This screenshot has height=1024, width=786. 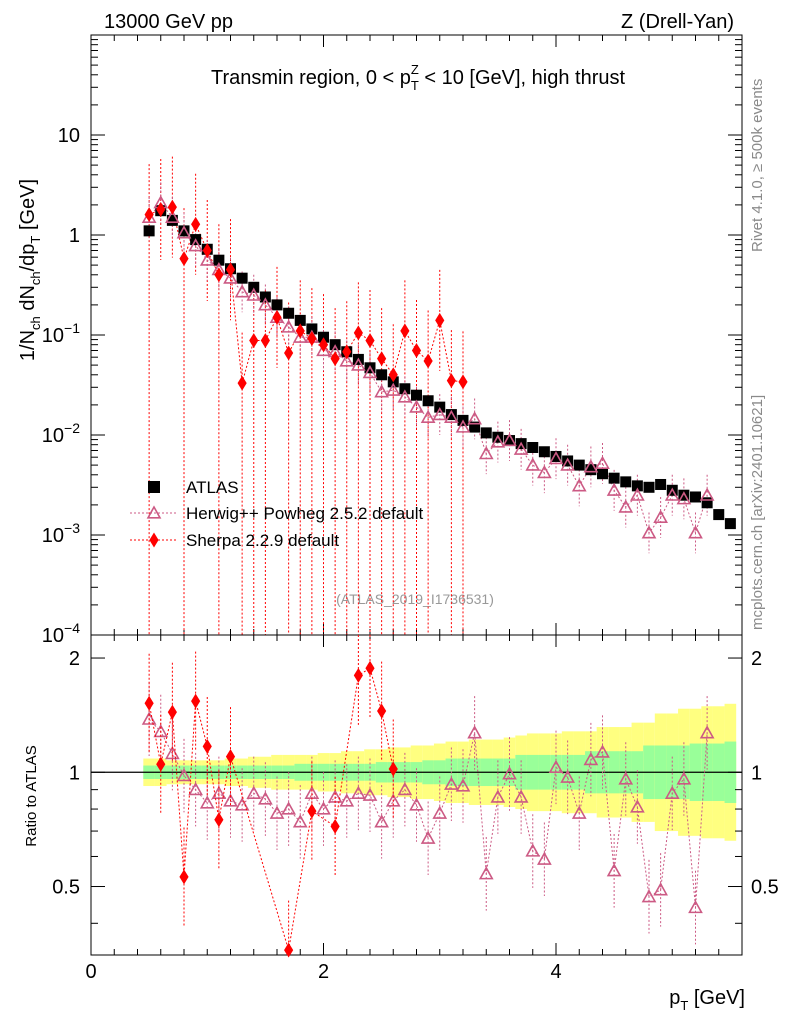 What do you see at coordinates (756, 773) in the screenshot?
I see `ratio-tick-label-right: 1` at bounding box center [756, 773].